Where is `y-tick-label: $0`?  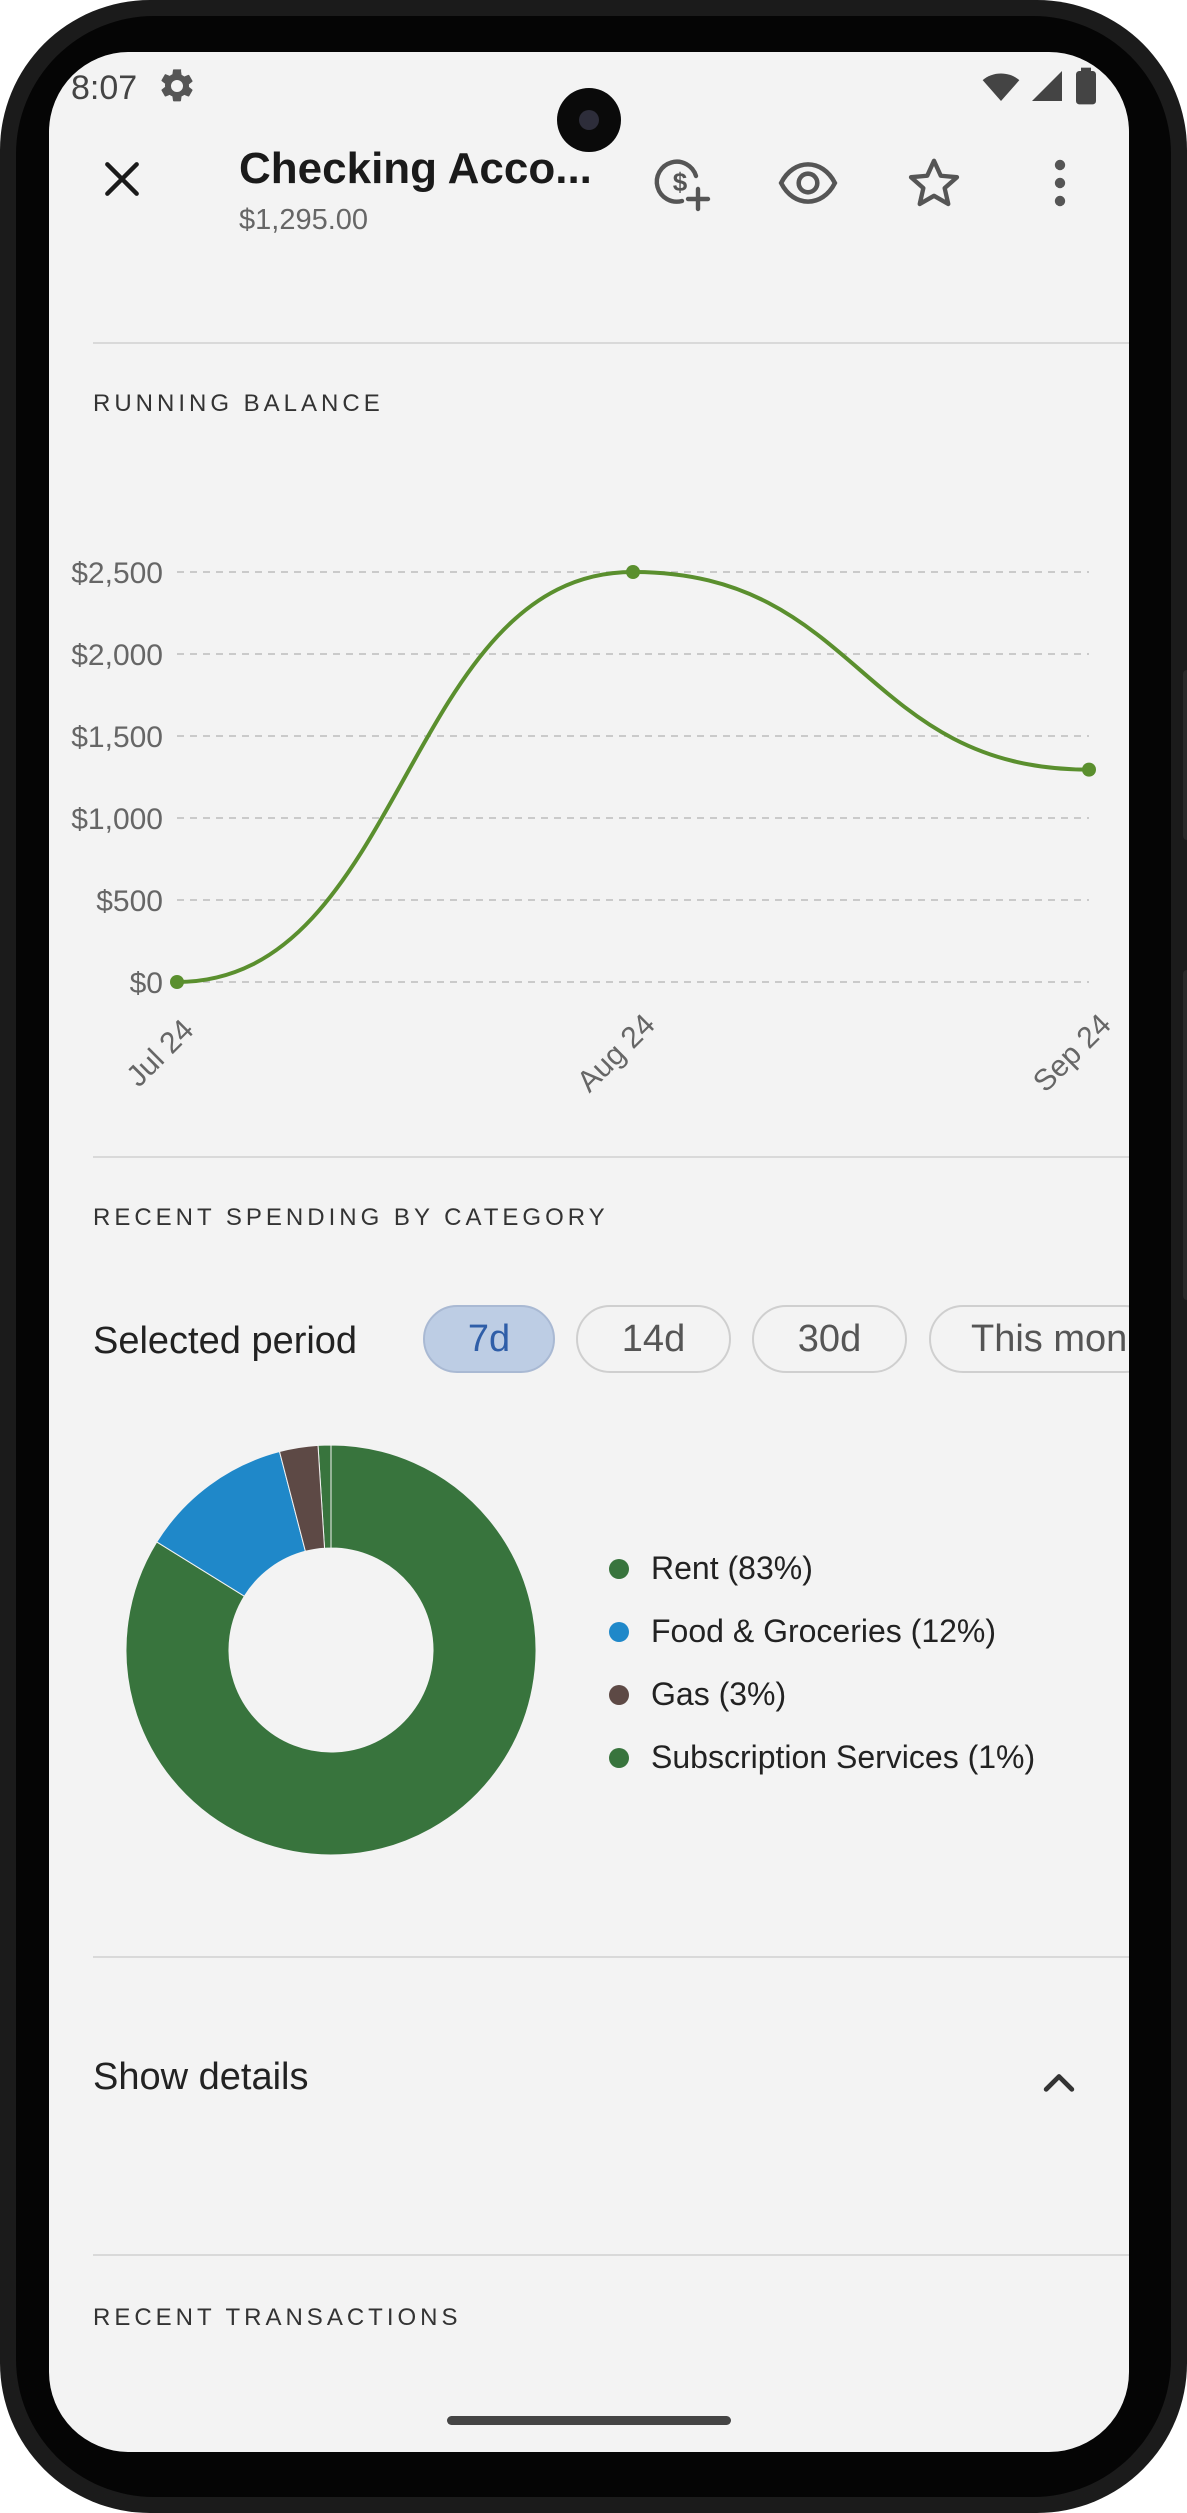 y-tick-label: $0 is located at coordinates (146, 983).